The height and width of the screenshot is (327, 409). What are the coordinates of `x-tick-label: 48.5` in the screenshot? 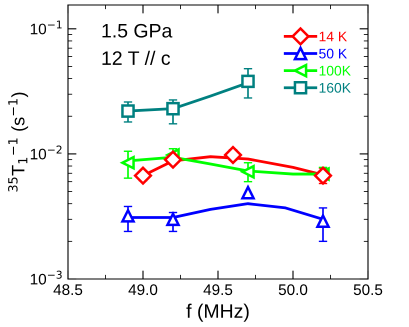 It's located at (67, 290).